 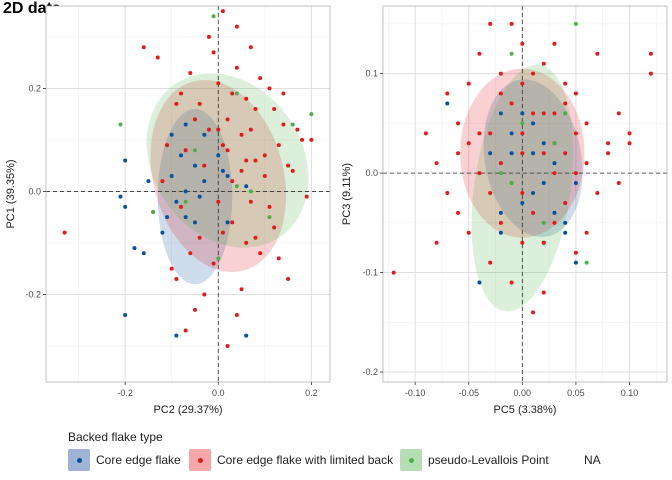 What do you see at coordinates (525, 410) in the screenshot?
I see `x-axis-label: PC5 (3.38%)` at bounding box center [525, 410].